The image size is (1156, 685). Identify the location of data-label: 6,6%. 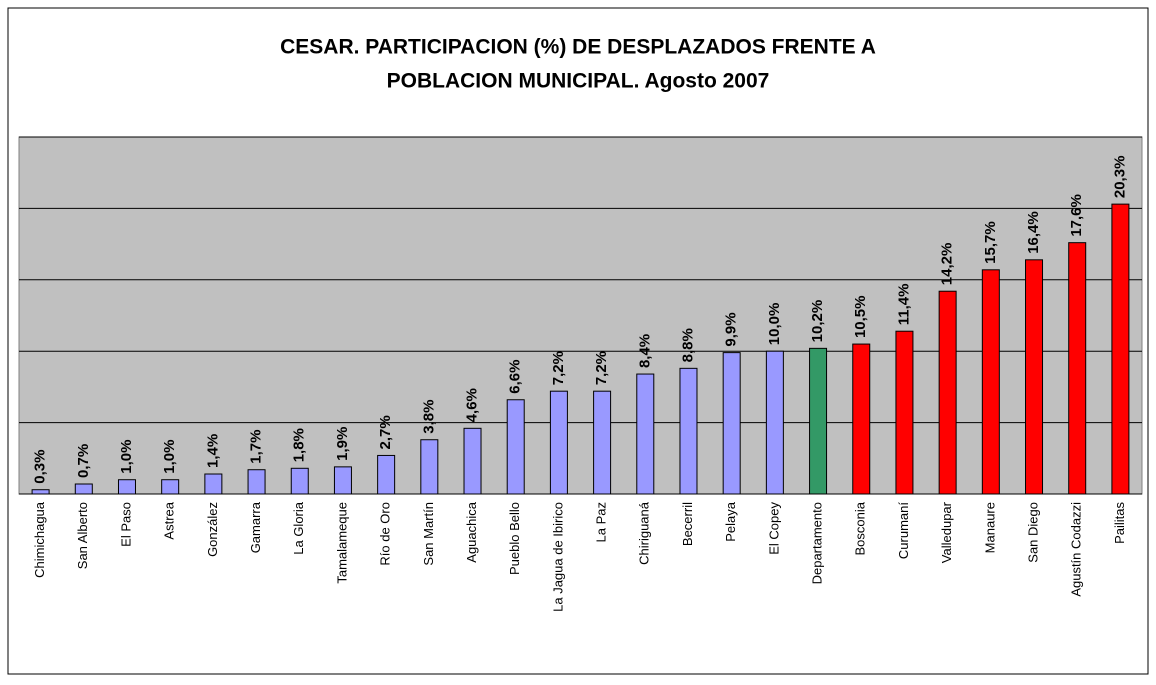
(515, 377).